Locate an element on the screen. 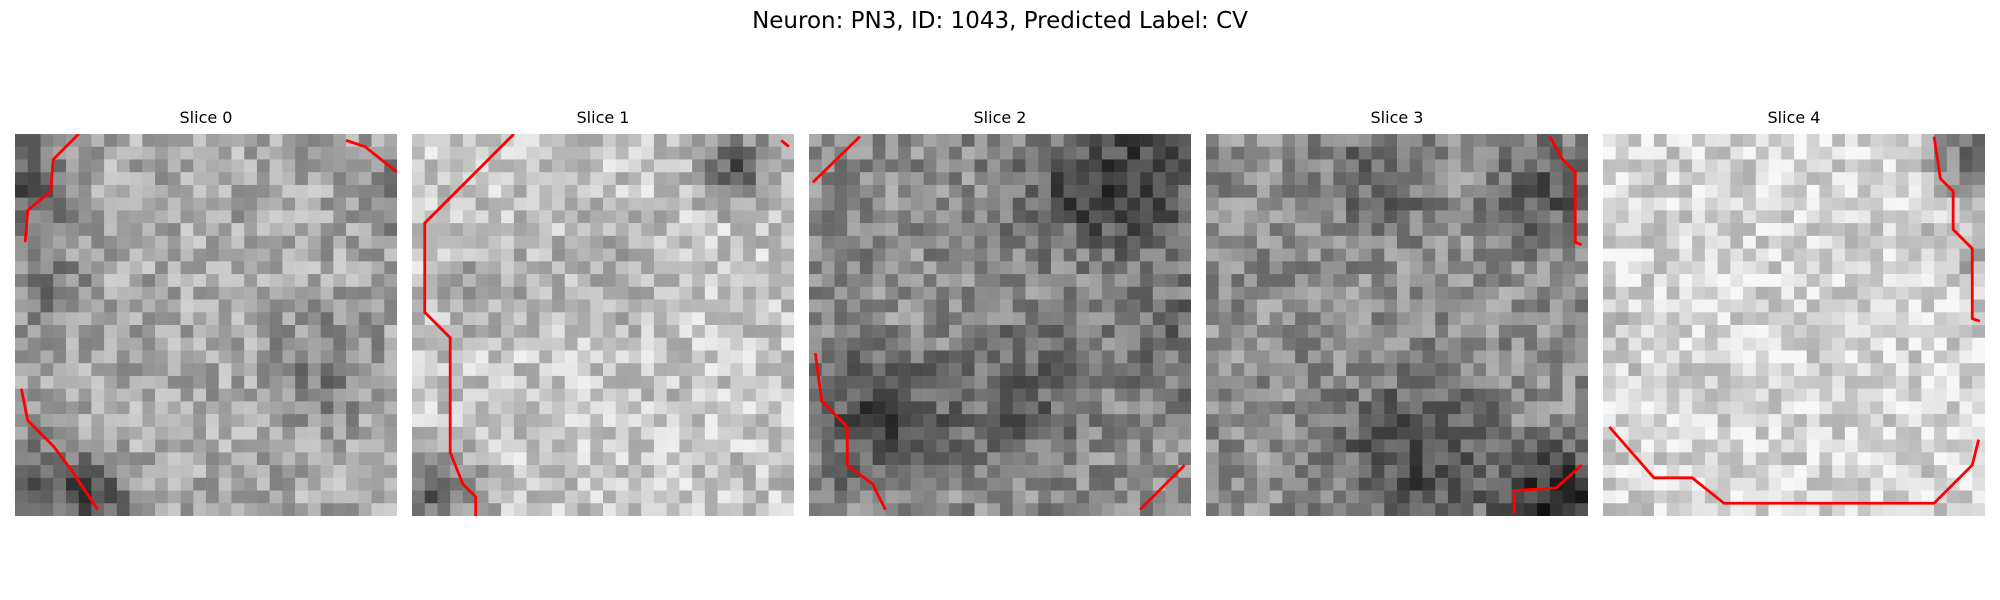  slice-title: Slice 4 is located at coordinates (1794, 117).